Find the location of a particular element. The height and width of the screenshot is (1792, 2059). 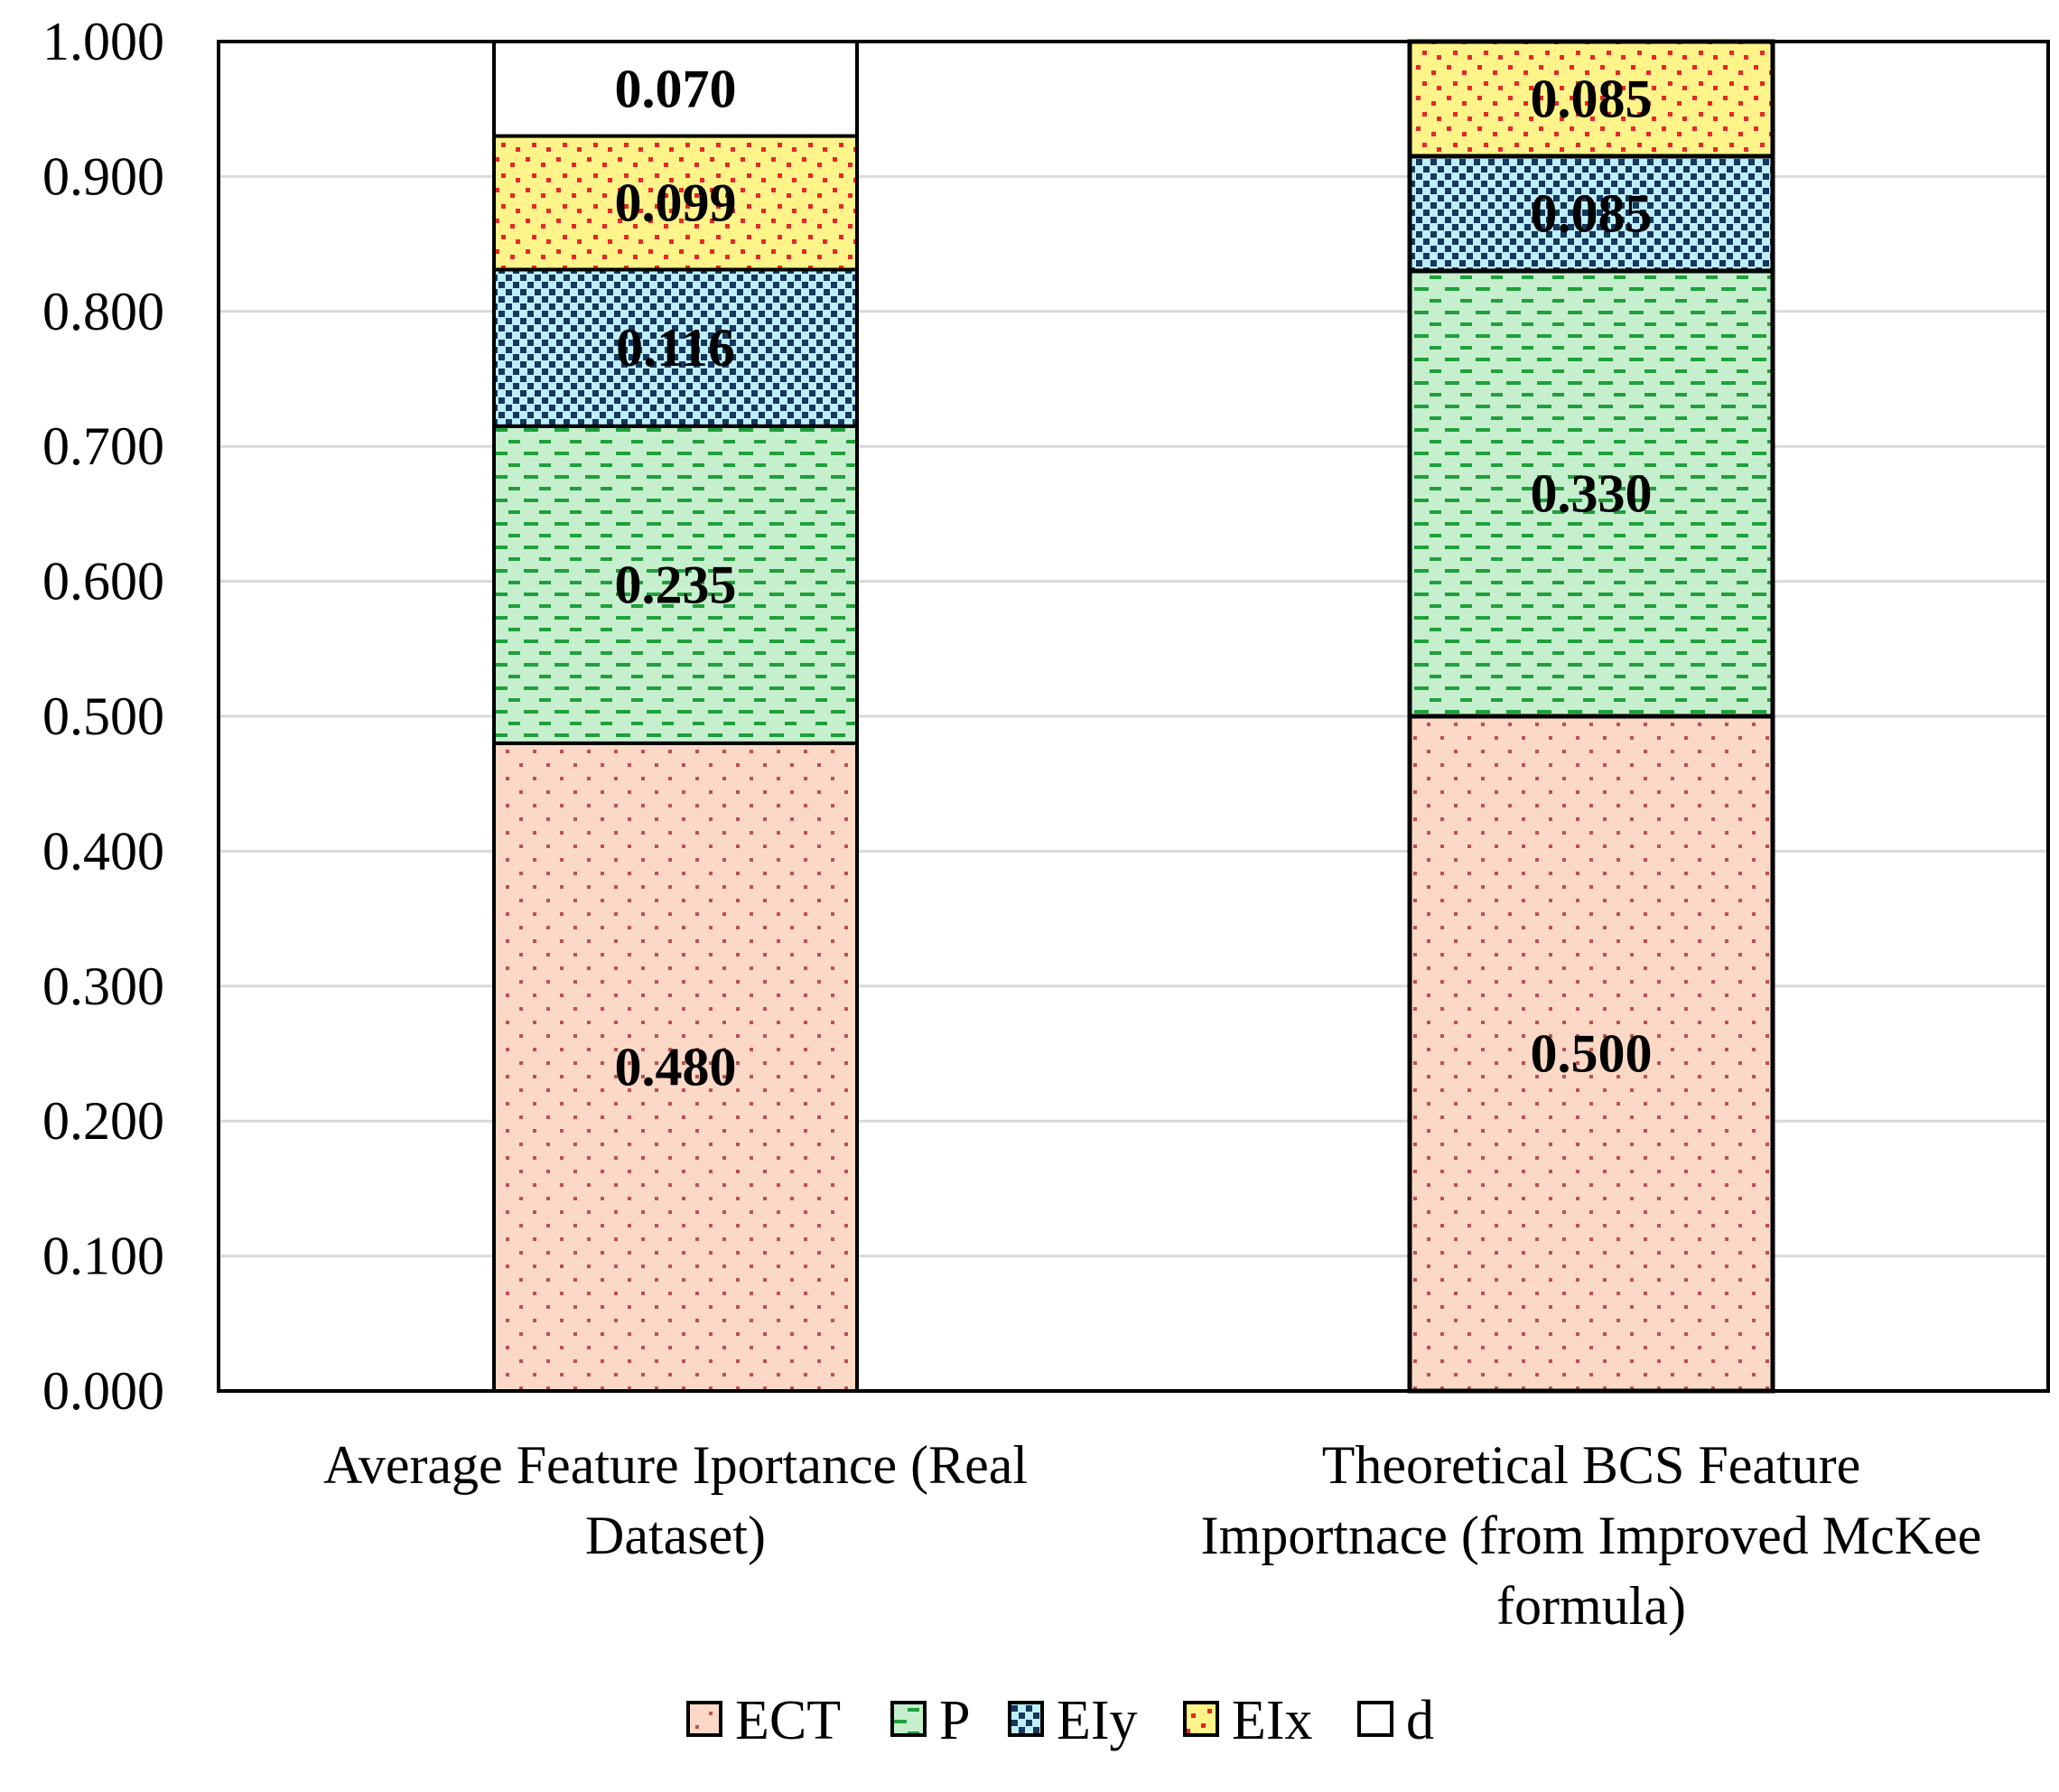

data-label-eiy: 0.085 is located at coordinates (1592, 213).